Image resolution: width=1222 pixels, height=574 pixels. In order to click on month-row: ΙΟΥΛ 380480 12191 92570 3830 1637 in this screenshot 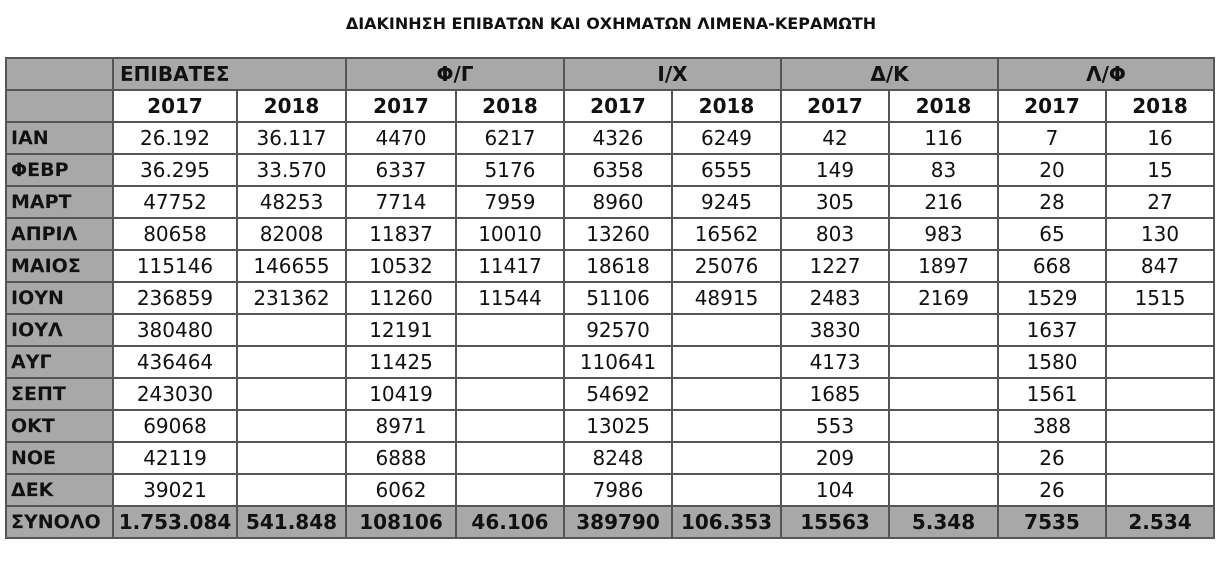, I will do `click(610, 330)`.